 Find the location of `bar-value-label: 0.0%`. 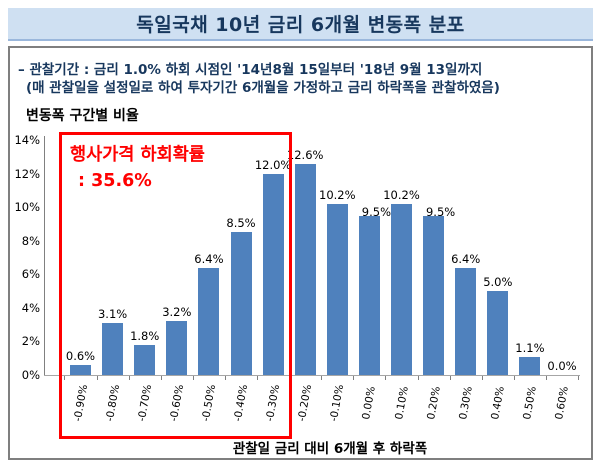

bar-value-label: 0.0% is located at coordinates (562, 366).